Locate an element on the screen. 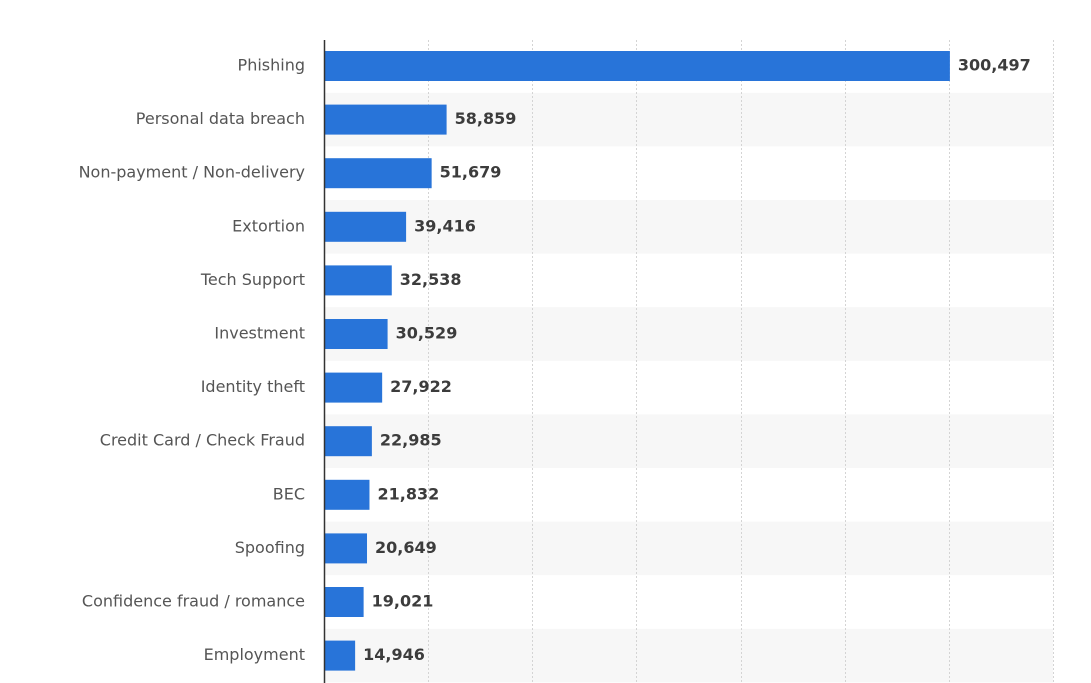 Image resolution: width=1091 pixels, height=683 pixels. value-label: 58,859 is located at coordinates (486, 118).